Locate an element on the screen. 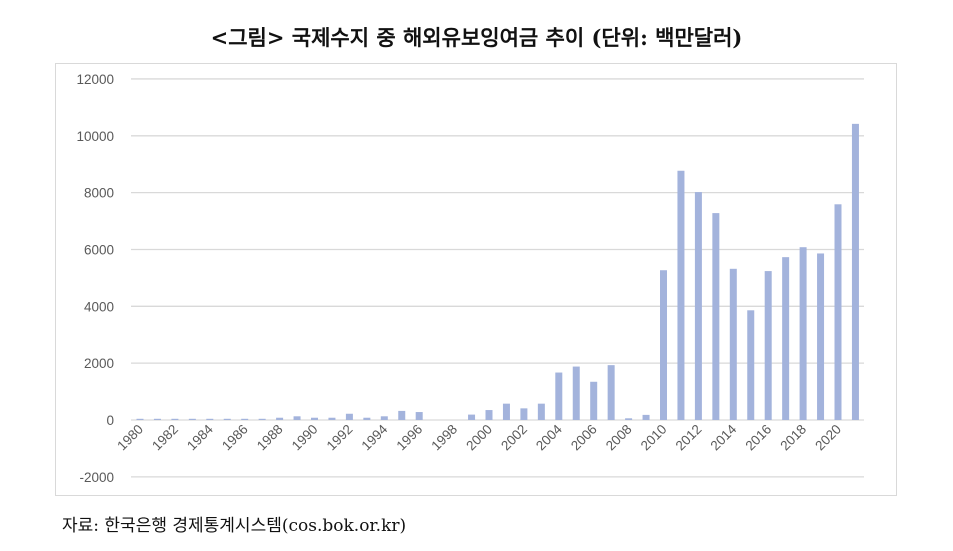 The width and height of the screenshot is (953, 551). bar-2014 is located at coordinates (733, 344).